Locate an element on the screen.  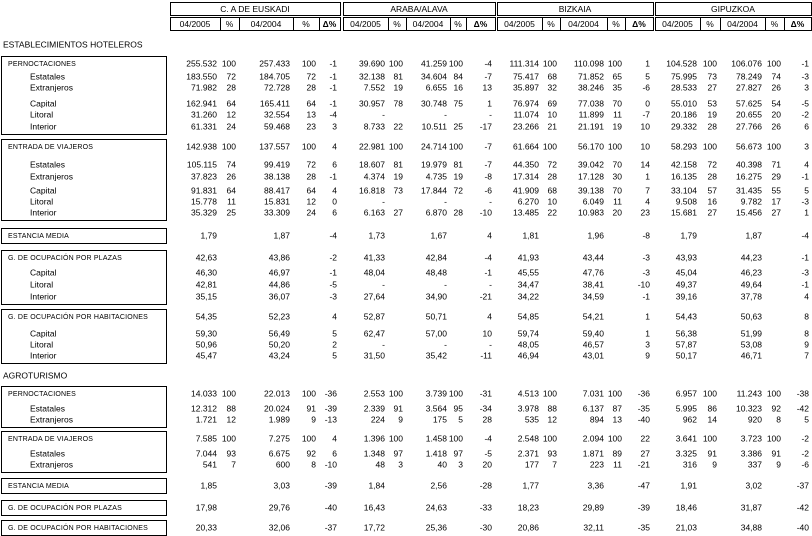
cell-value: 3.325 is located at coordinates (687, 453).